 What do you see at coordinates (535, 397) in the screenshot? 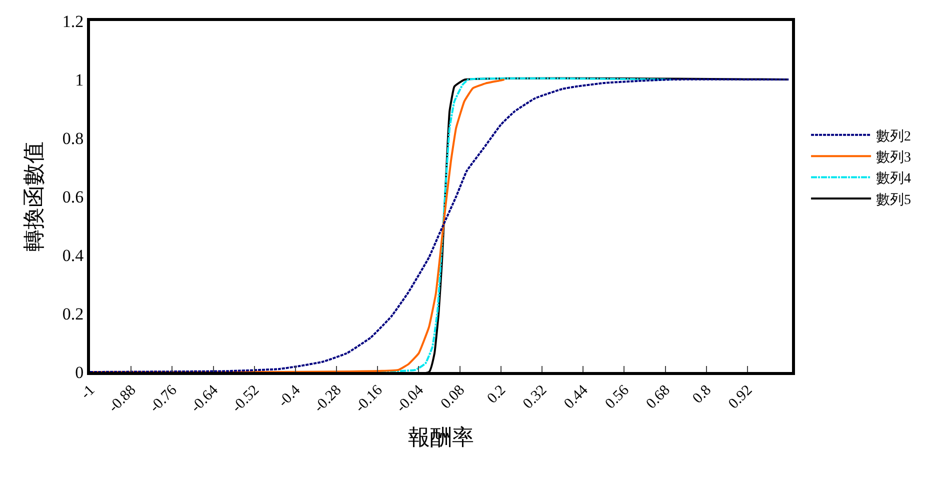
I see `x-tick-label: 0.32` at bounding box center [535, 397].